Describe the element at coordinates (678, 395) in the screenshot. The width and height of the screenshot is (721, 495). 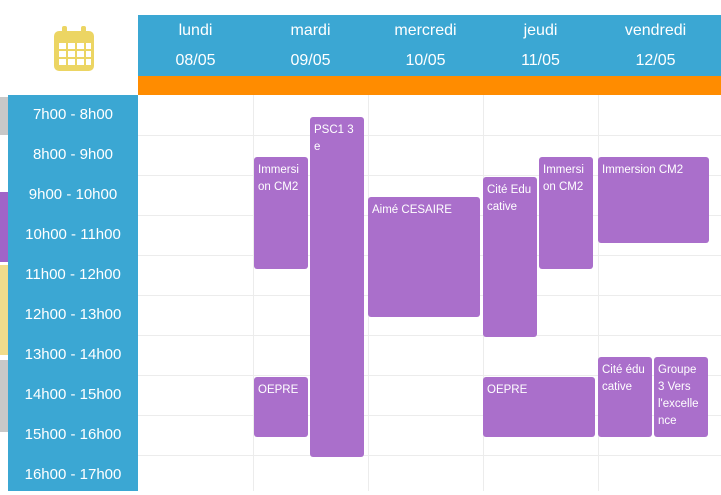
I see `event-title: Groupe 3 Vers l'excellence` at that location.